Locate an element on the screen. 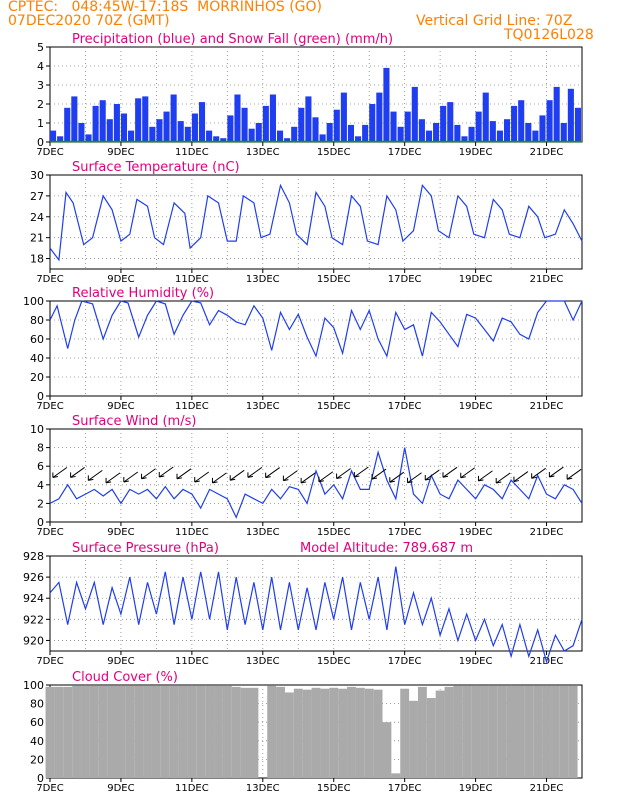  x-tick-label: 17DEC is located at coordinates (405, 152).